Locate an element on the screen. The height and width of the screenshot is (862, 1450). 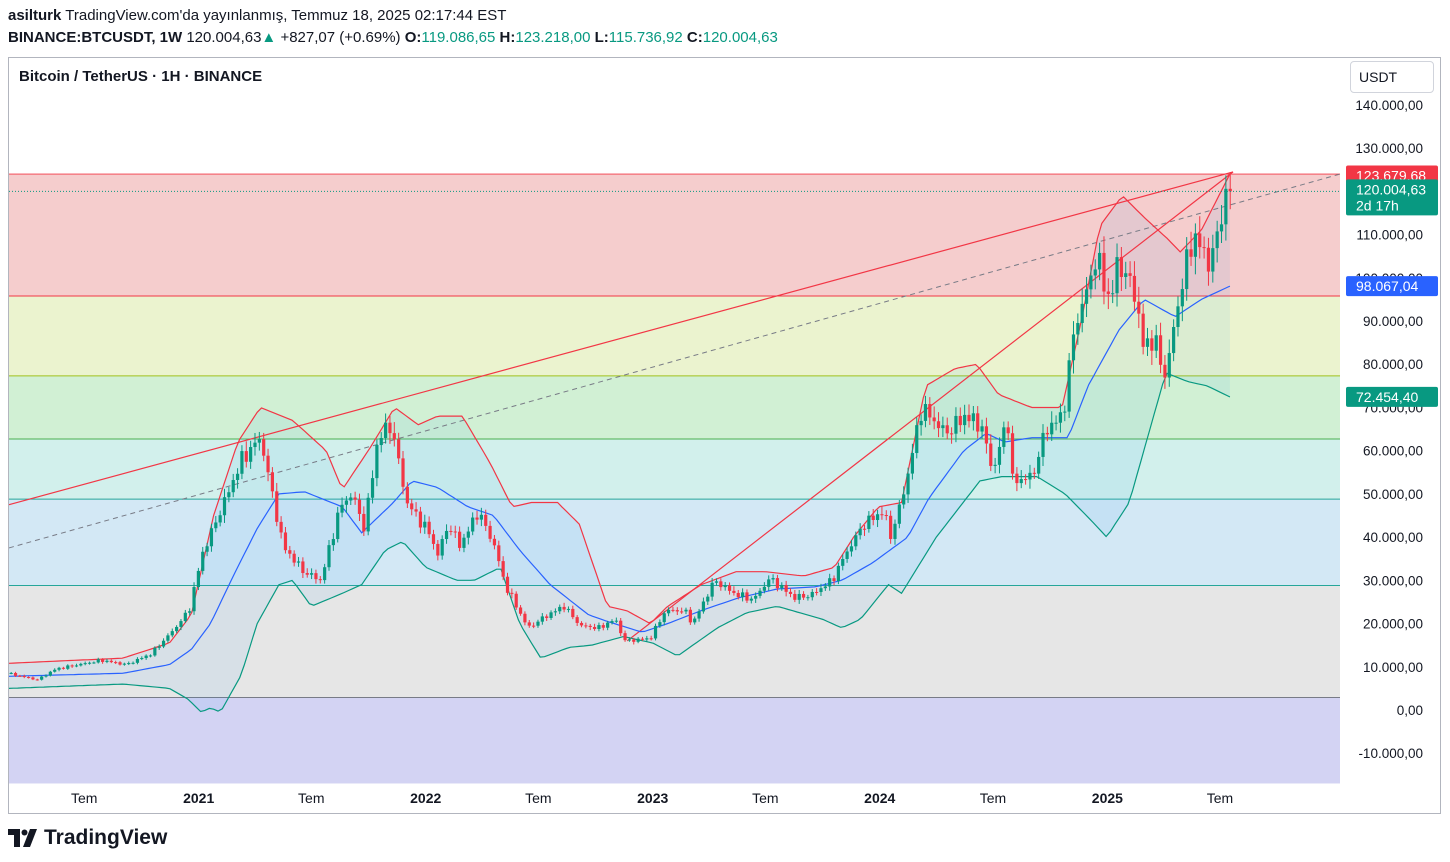
currency-unit-button: USDT is located at coordinates (1392, 77).